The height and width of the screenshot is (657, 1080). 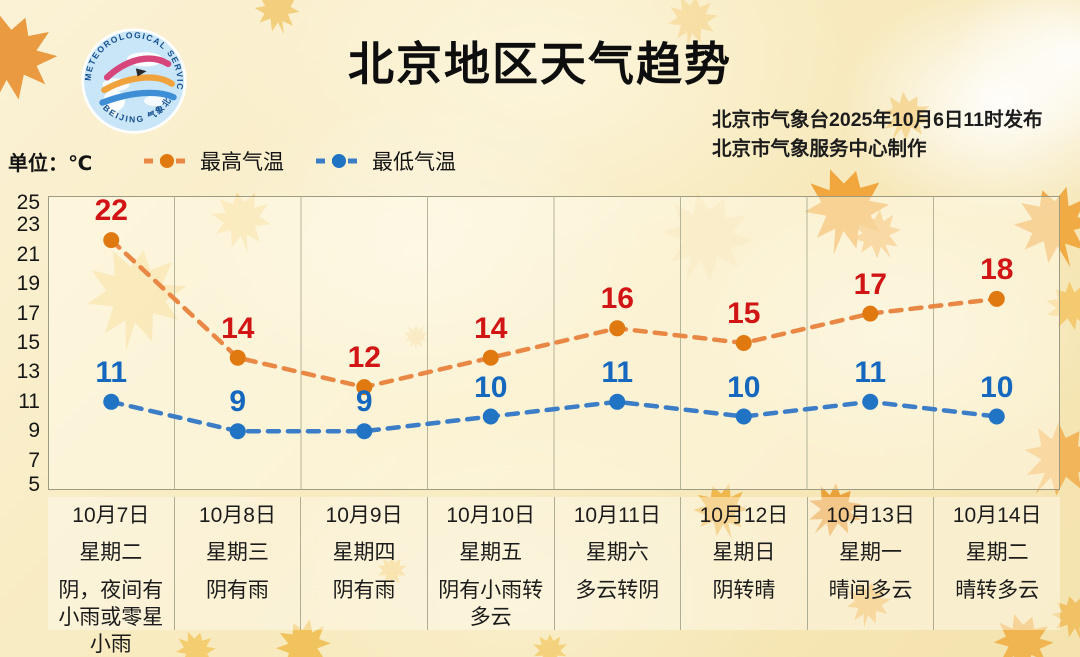 What do you see at coordinates (34, 484) in the screenshot?
I see `y-tick-label: 5` at bounding box center [34, 484].